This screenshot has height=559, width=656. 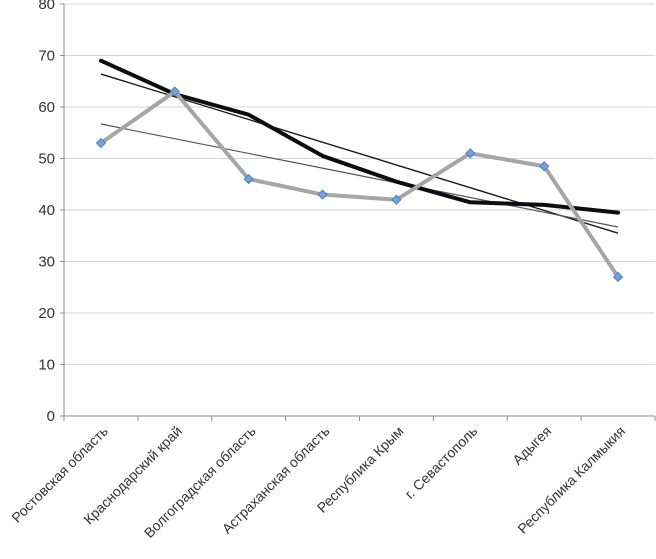 I want to click on y-axis-tick-label: 80, so click(x=46, y=6).